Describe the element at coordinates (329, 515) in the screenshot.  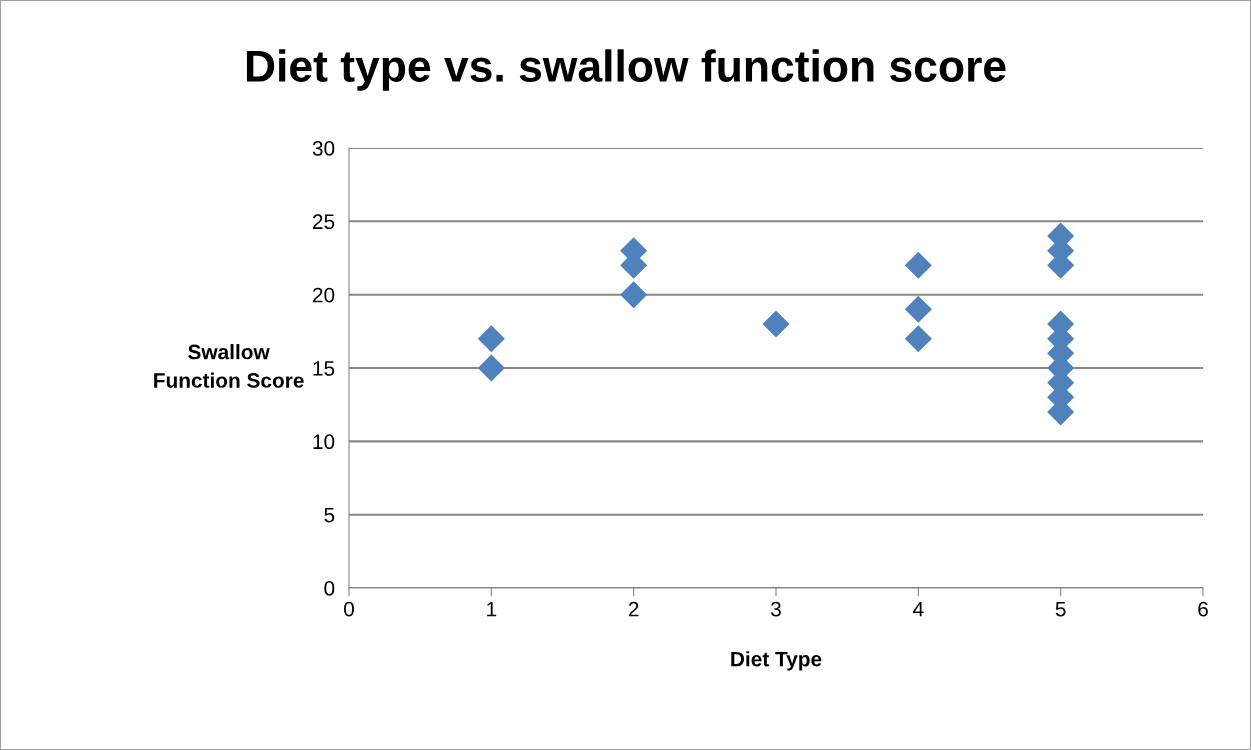
I see `y-tick-label: 5` at that location.